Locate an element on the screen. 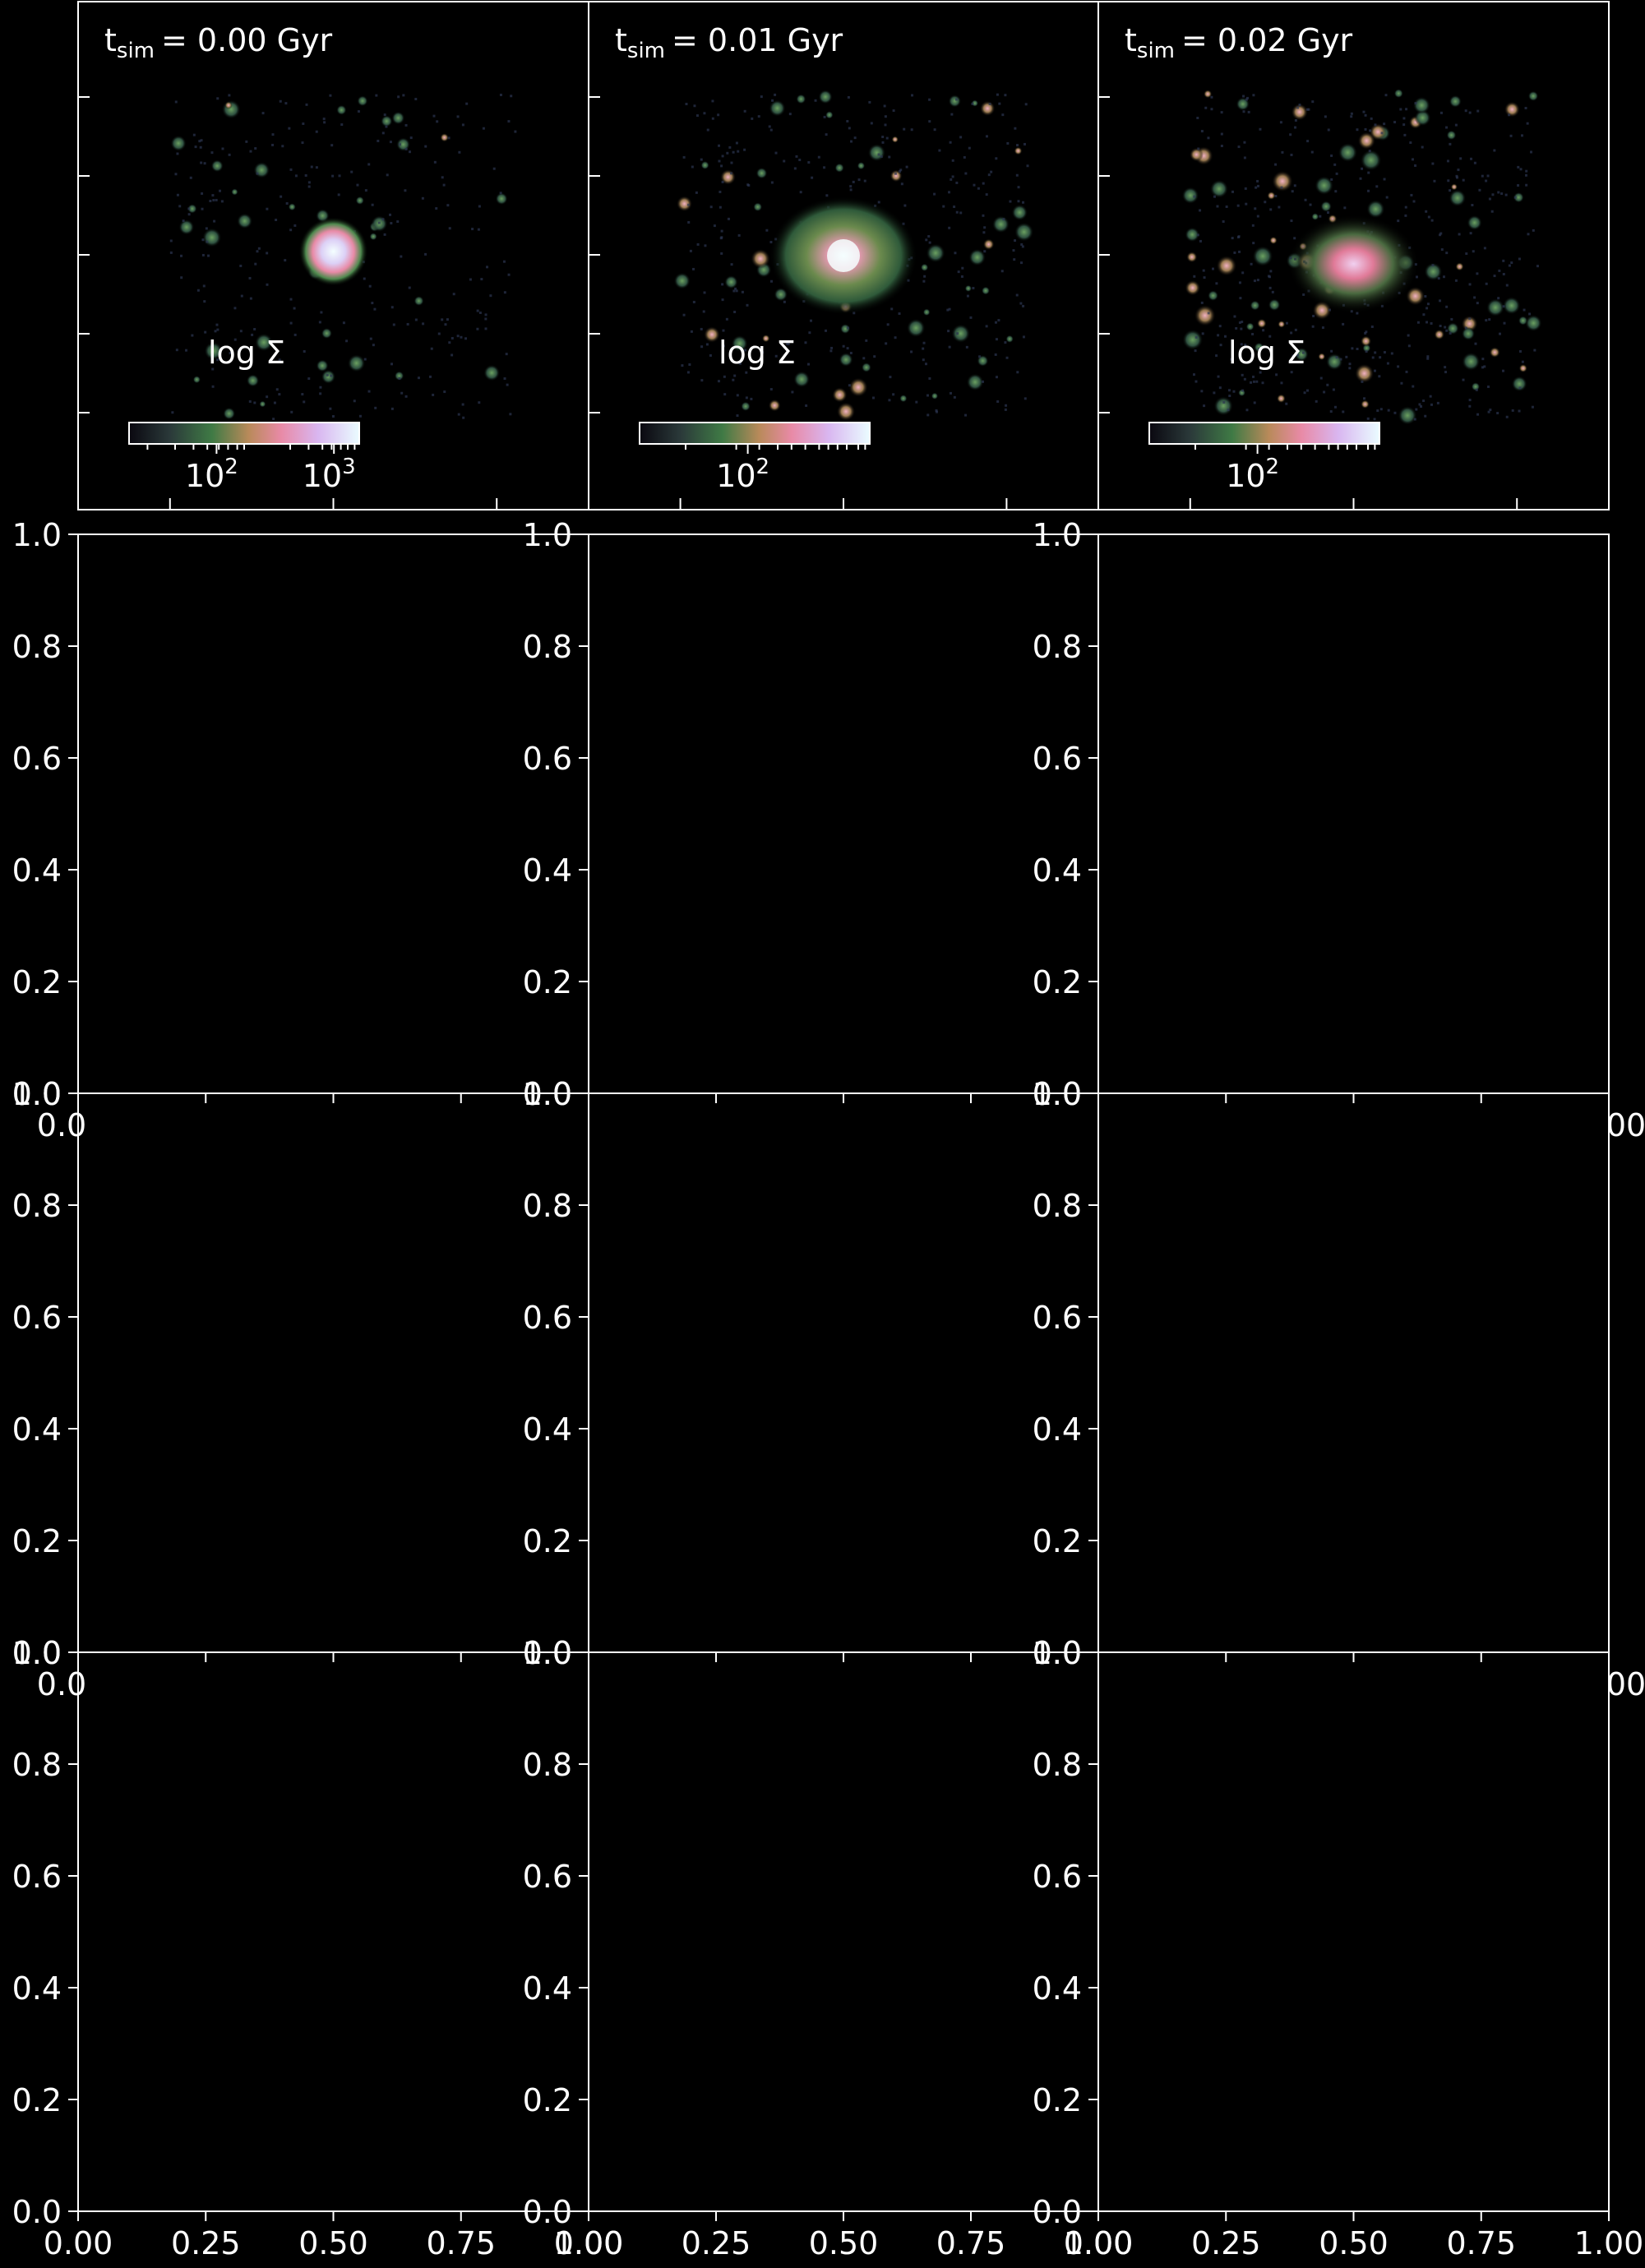 The image size is (1645, 2268). x-tick-label: 1.00 is located at coordinates (1609, 2243).